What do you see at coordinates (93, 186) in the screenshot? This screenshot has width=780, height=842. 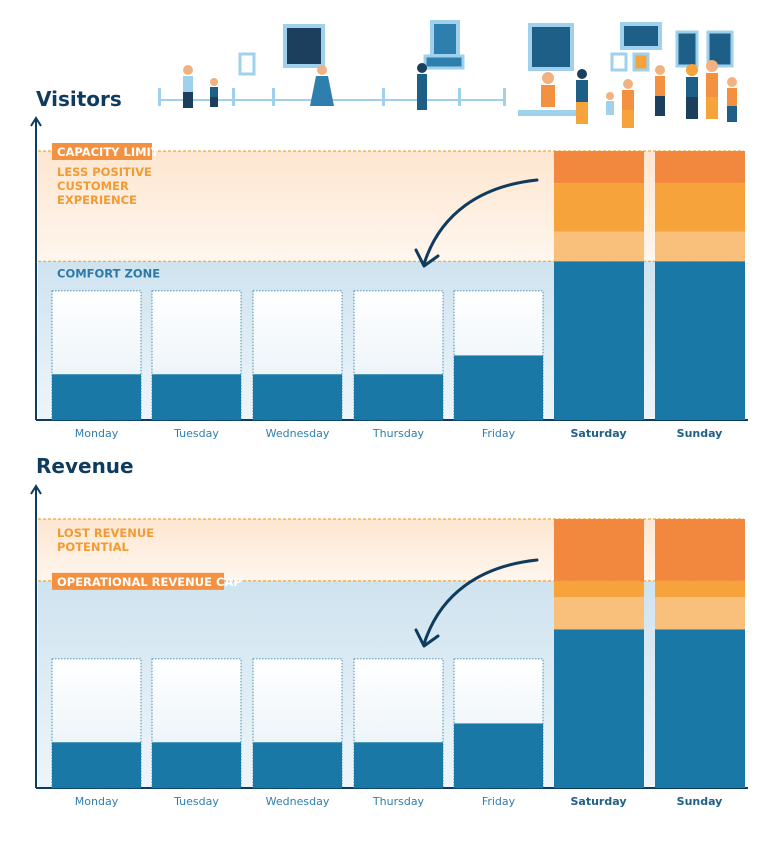 I see `upper-zone-label: CUSTOMER` at bounding box center [93, 186].